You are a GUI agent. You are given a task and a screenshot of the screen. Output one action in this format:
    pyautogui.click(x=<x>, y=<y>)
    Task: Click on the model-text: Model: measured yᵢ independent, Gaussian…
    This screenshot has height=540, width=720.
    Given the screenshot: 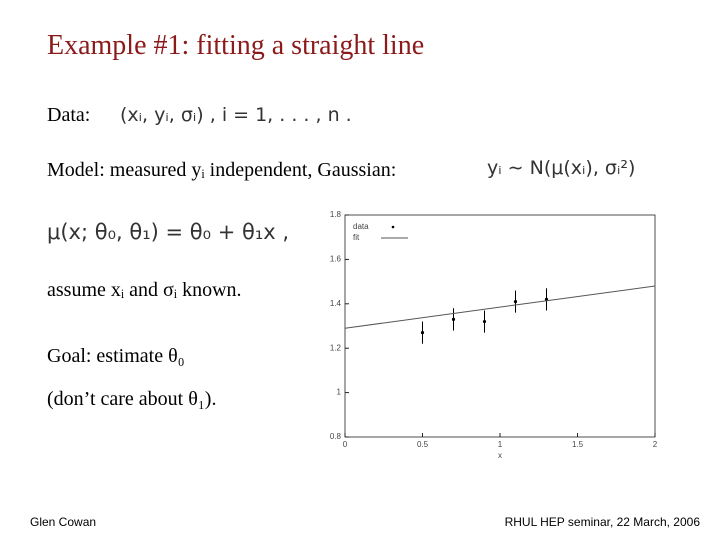 What is the action you would take?
    pyautogui.click(x=222, y=170)
    